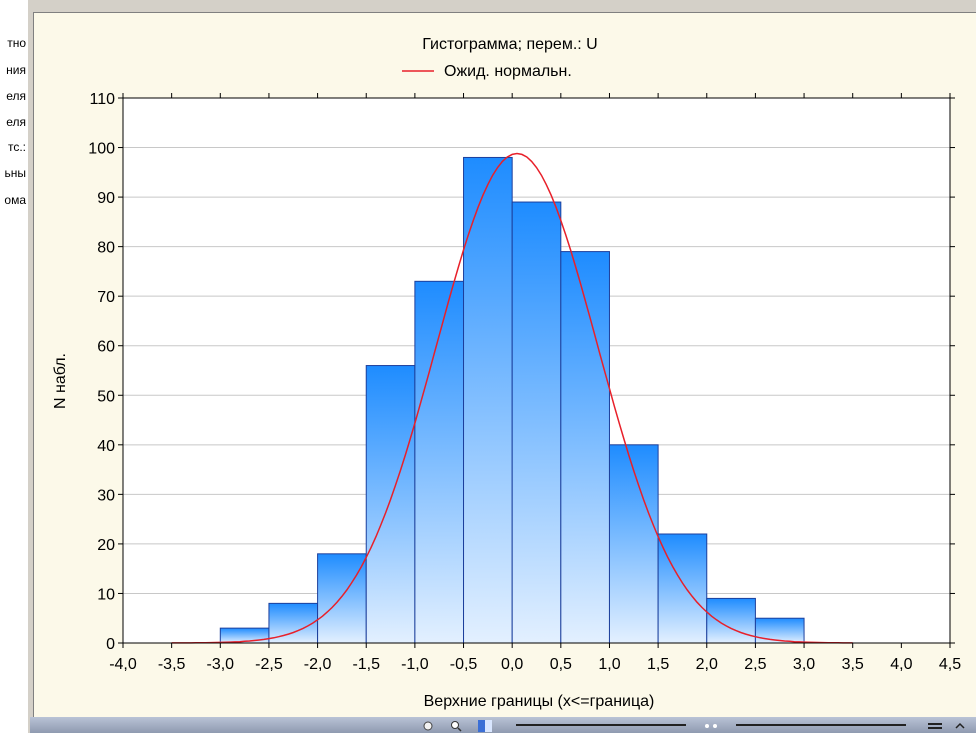  Describe the element at coordinates (509, 44) in the screenshot. I see `chart-title: Гистограмма; перем.: U` at that location.